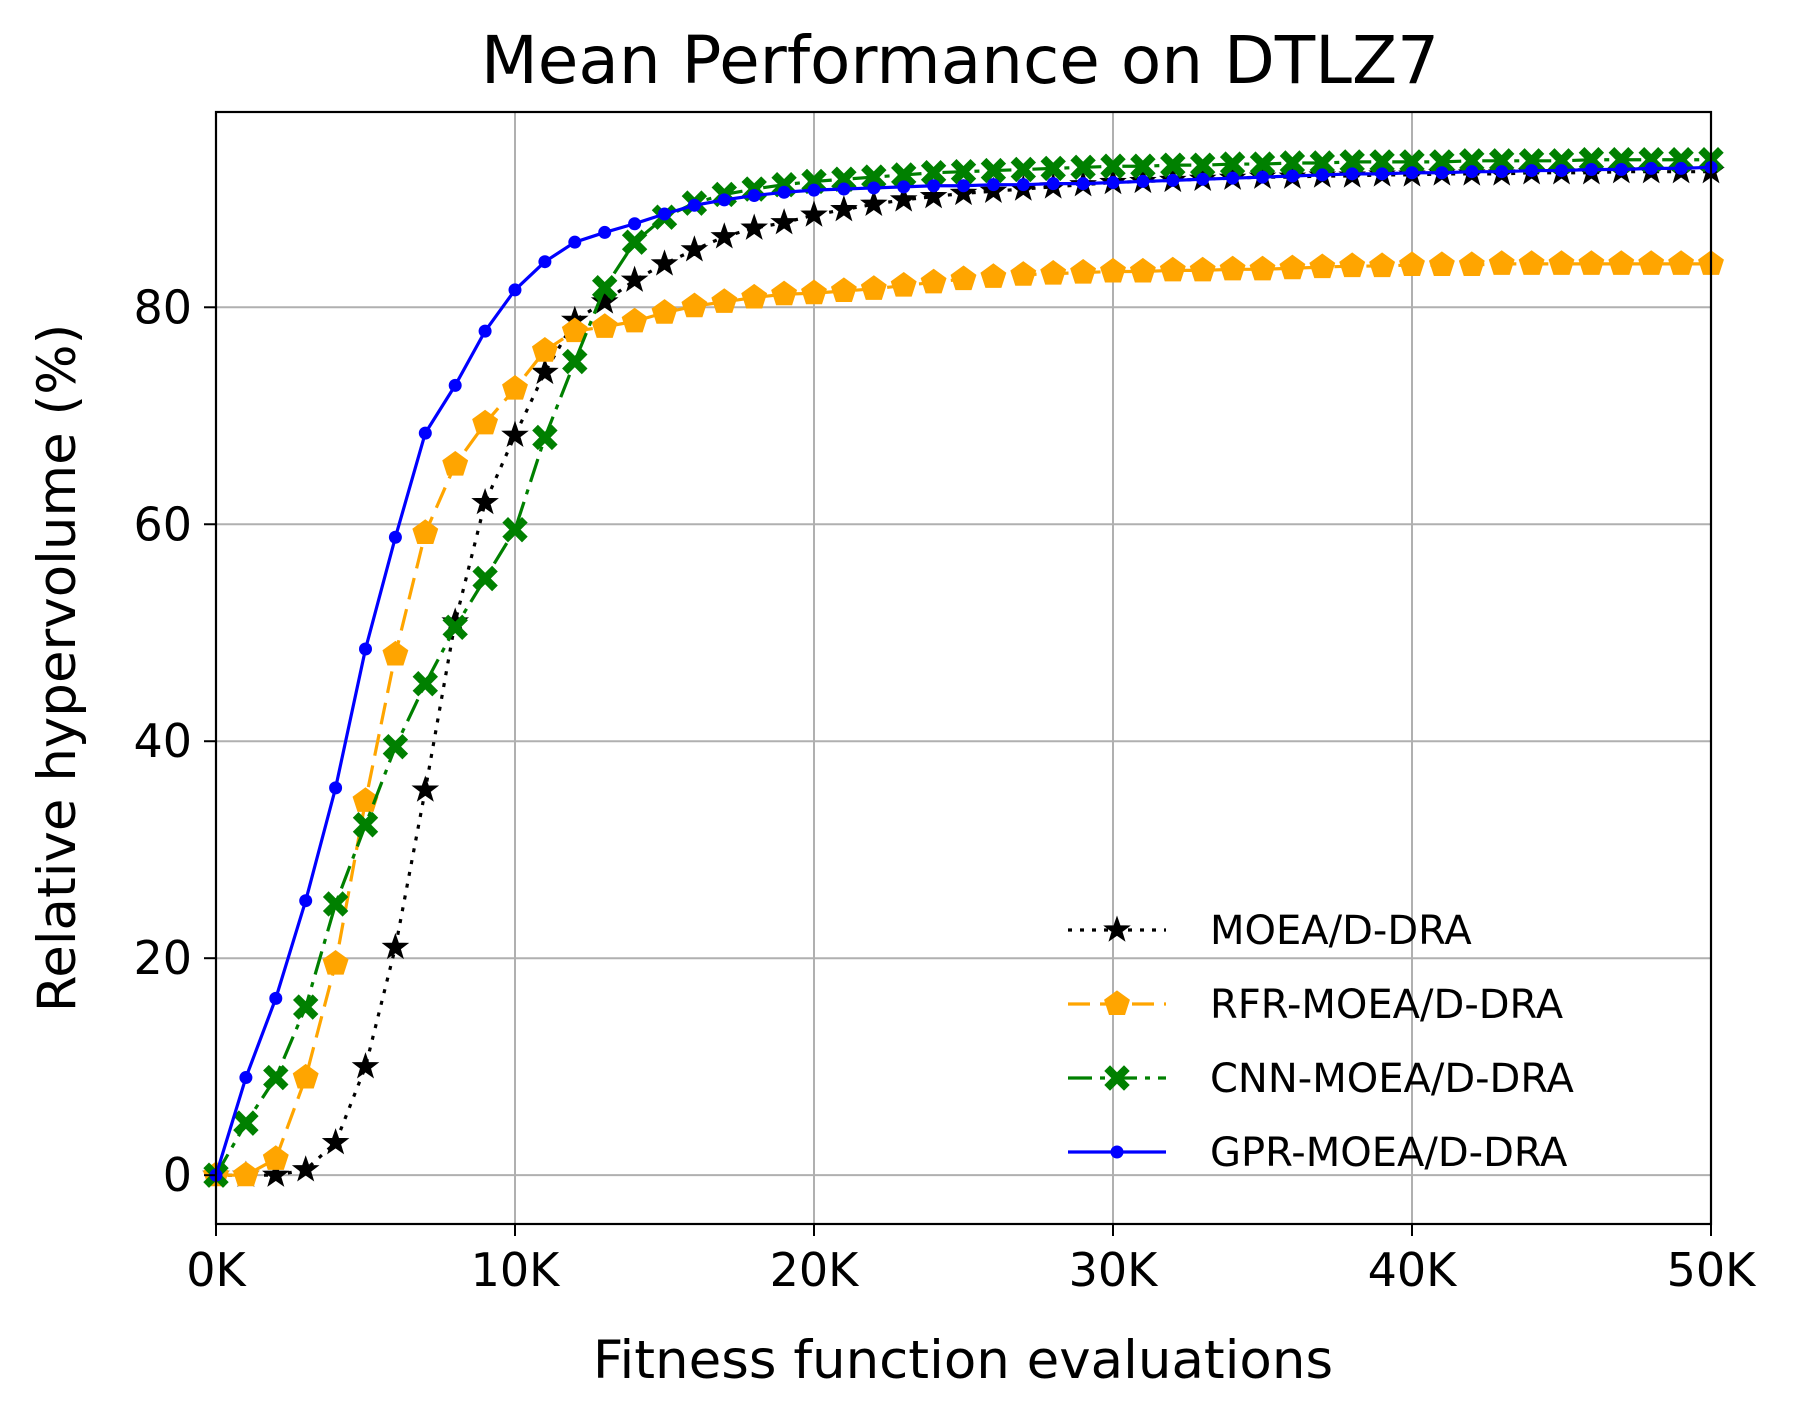  Describe the element at coordinates (1712, 1270) in the screenshot. I see `x-tick-label: 50K` at that location.